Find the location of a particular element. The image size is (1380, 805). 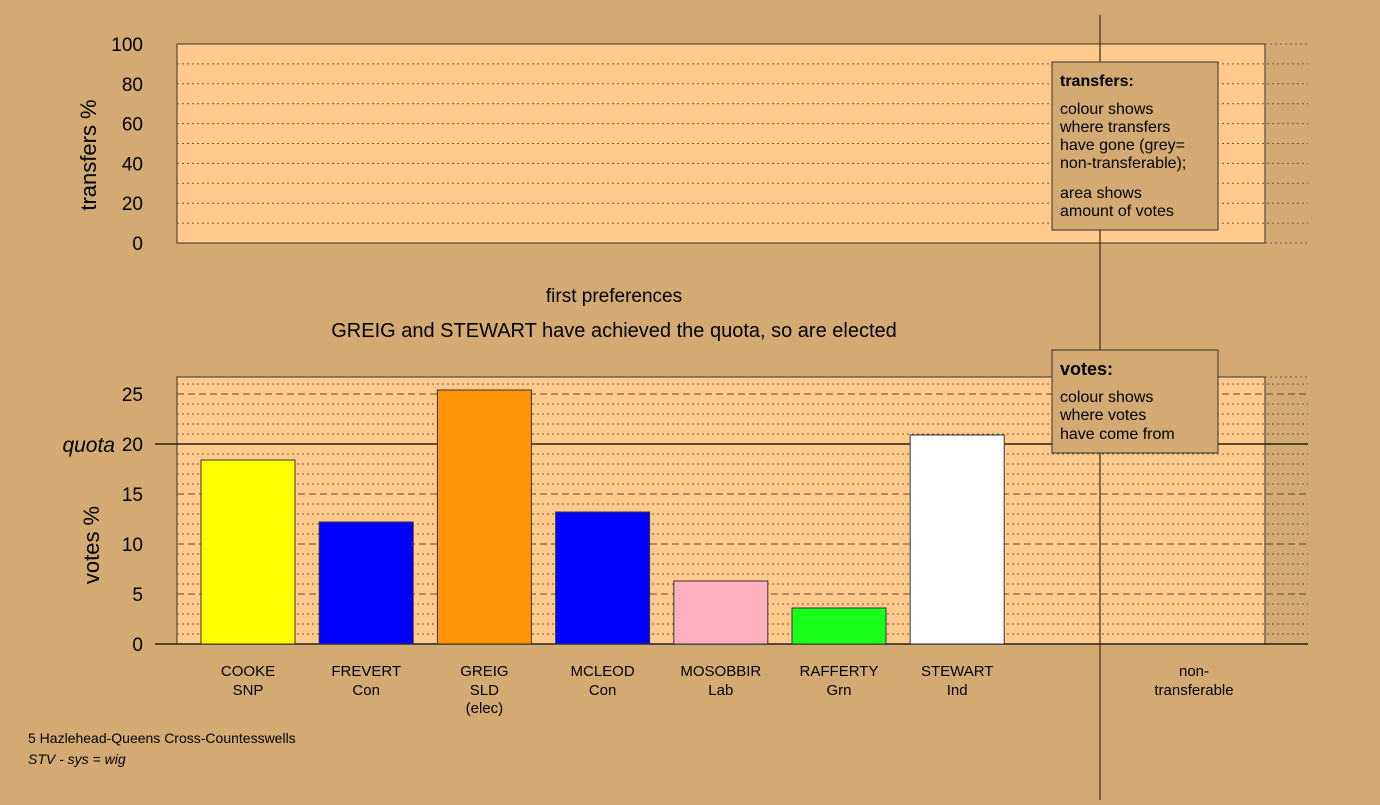

transfers-legend-line: amount of votes is located at coordinates (1117, 211).